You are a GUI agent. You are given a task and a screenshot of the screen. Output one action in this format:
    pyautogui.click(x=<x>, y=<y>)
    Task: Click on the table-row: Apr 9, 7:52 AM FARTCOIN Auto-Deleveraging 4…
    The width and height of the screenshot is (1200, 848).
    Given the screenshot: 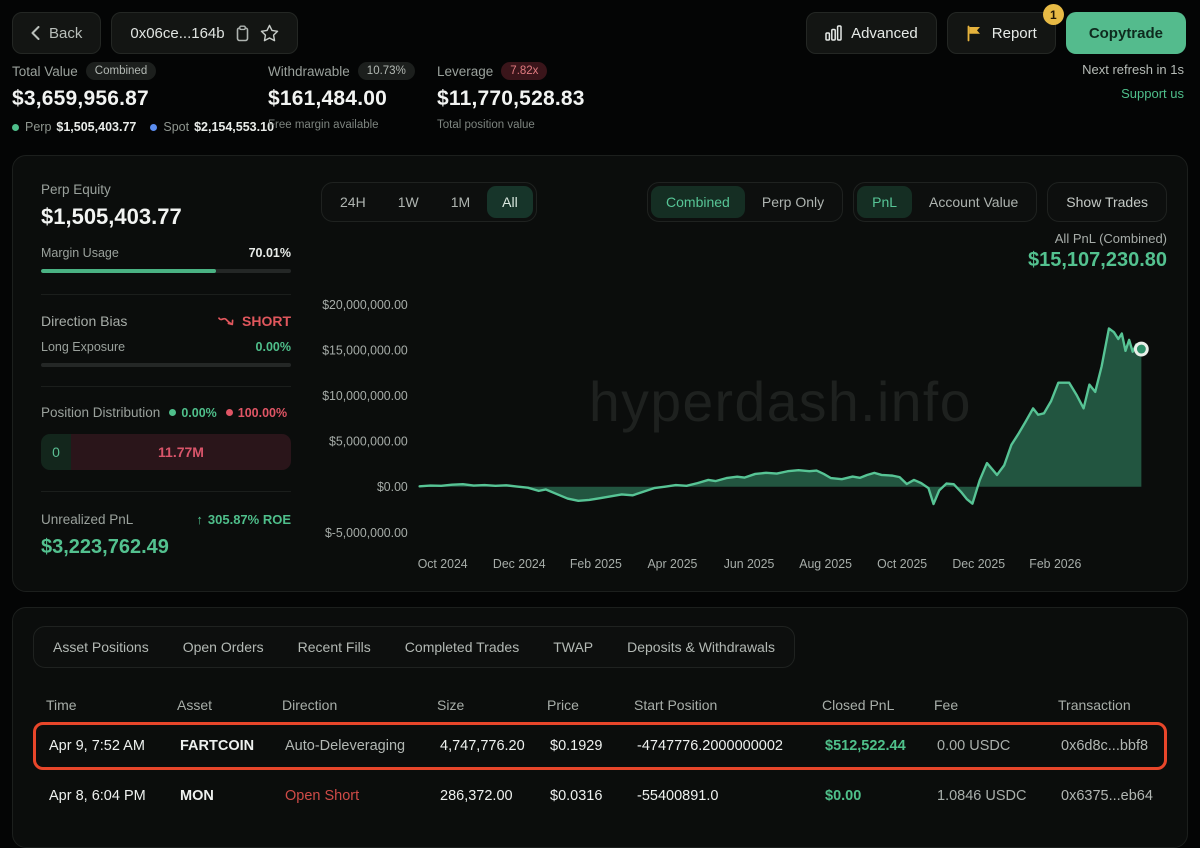 What is the action you would take?
    pyautogui.click(x=600, y=746)
    